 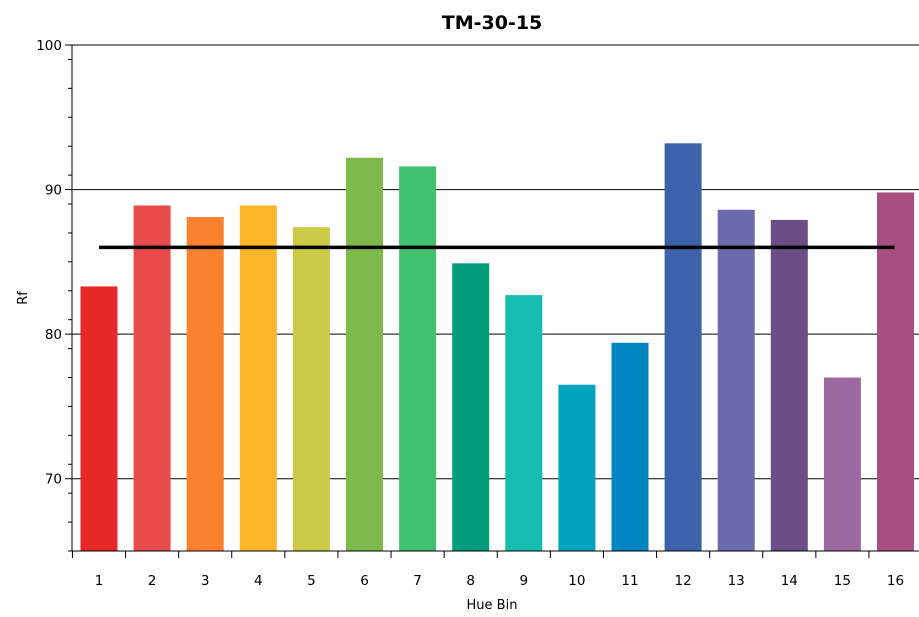 What do you see at coordinates (99, 581) in the screenshot?
I see `x-tick-label: 1` at bounding box center [99, 581].